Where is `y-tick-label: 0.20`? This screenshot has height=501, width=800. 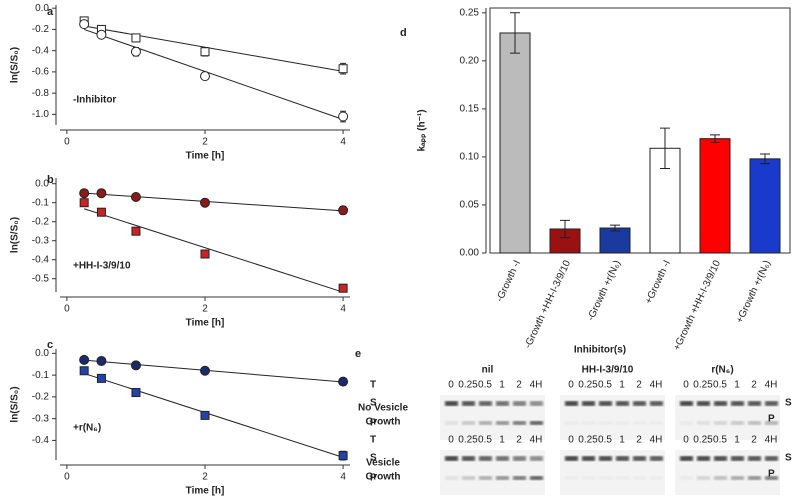 y-tick-label: 0.20 is located at coordinates (470, 60).